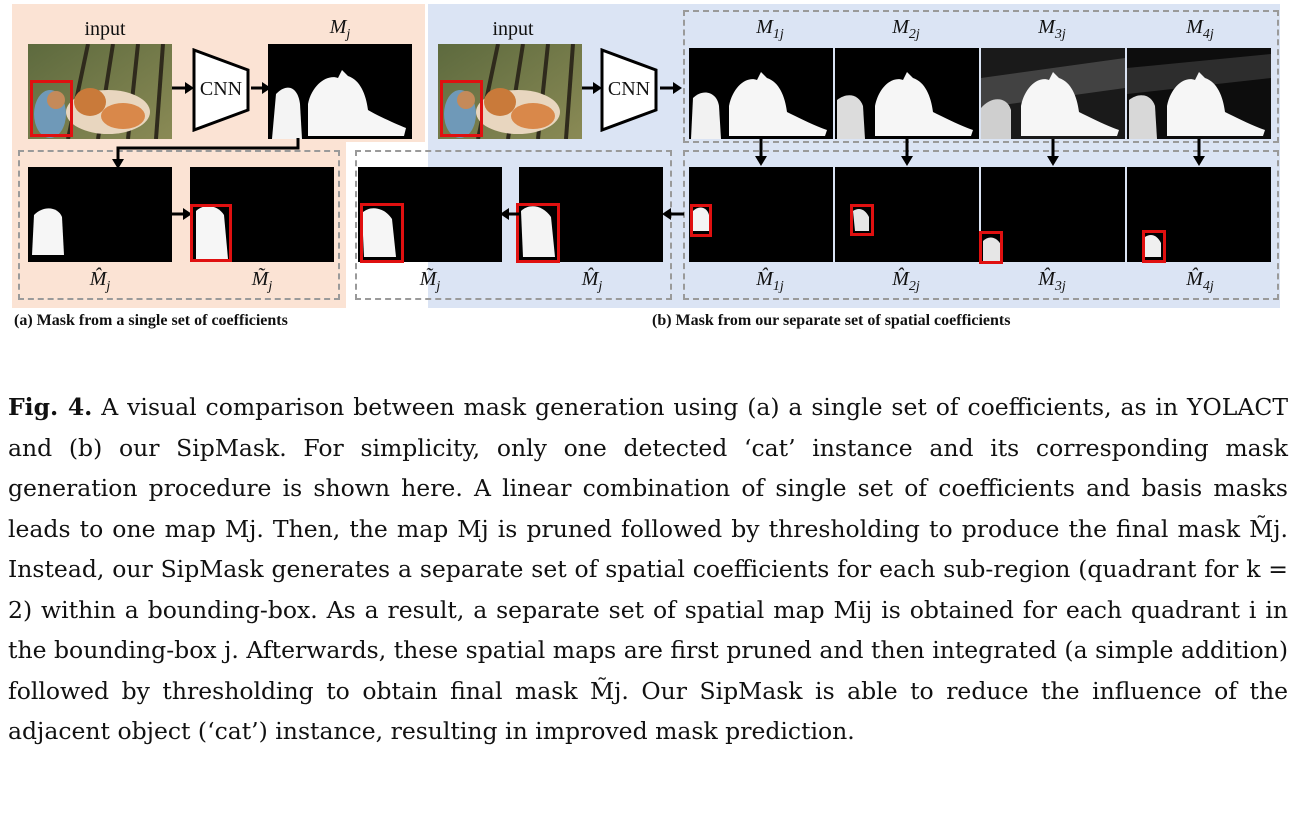 This screenshot has width=1293, height=836. I want to click on panel-b-map-1-label: M1j, so click(770, 29).